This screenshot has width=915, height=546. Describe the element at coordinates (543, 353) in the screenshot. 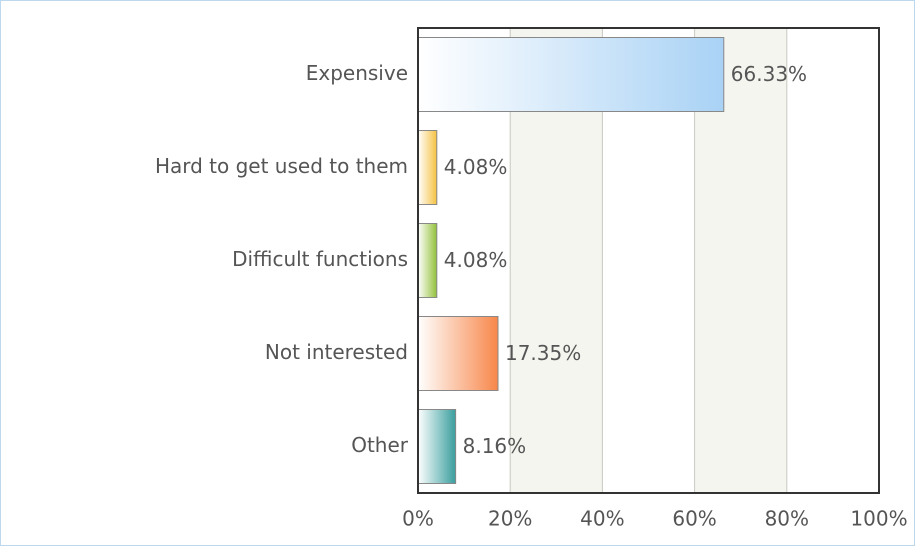

I see `value-label: 17.35%` at that location.